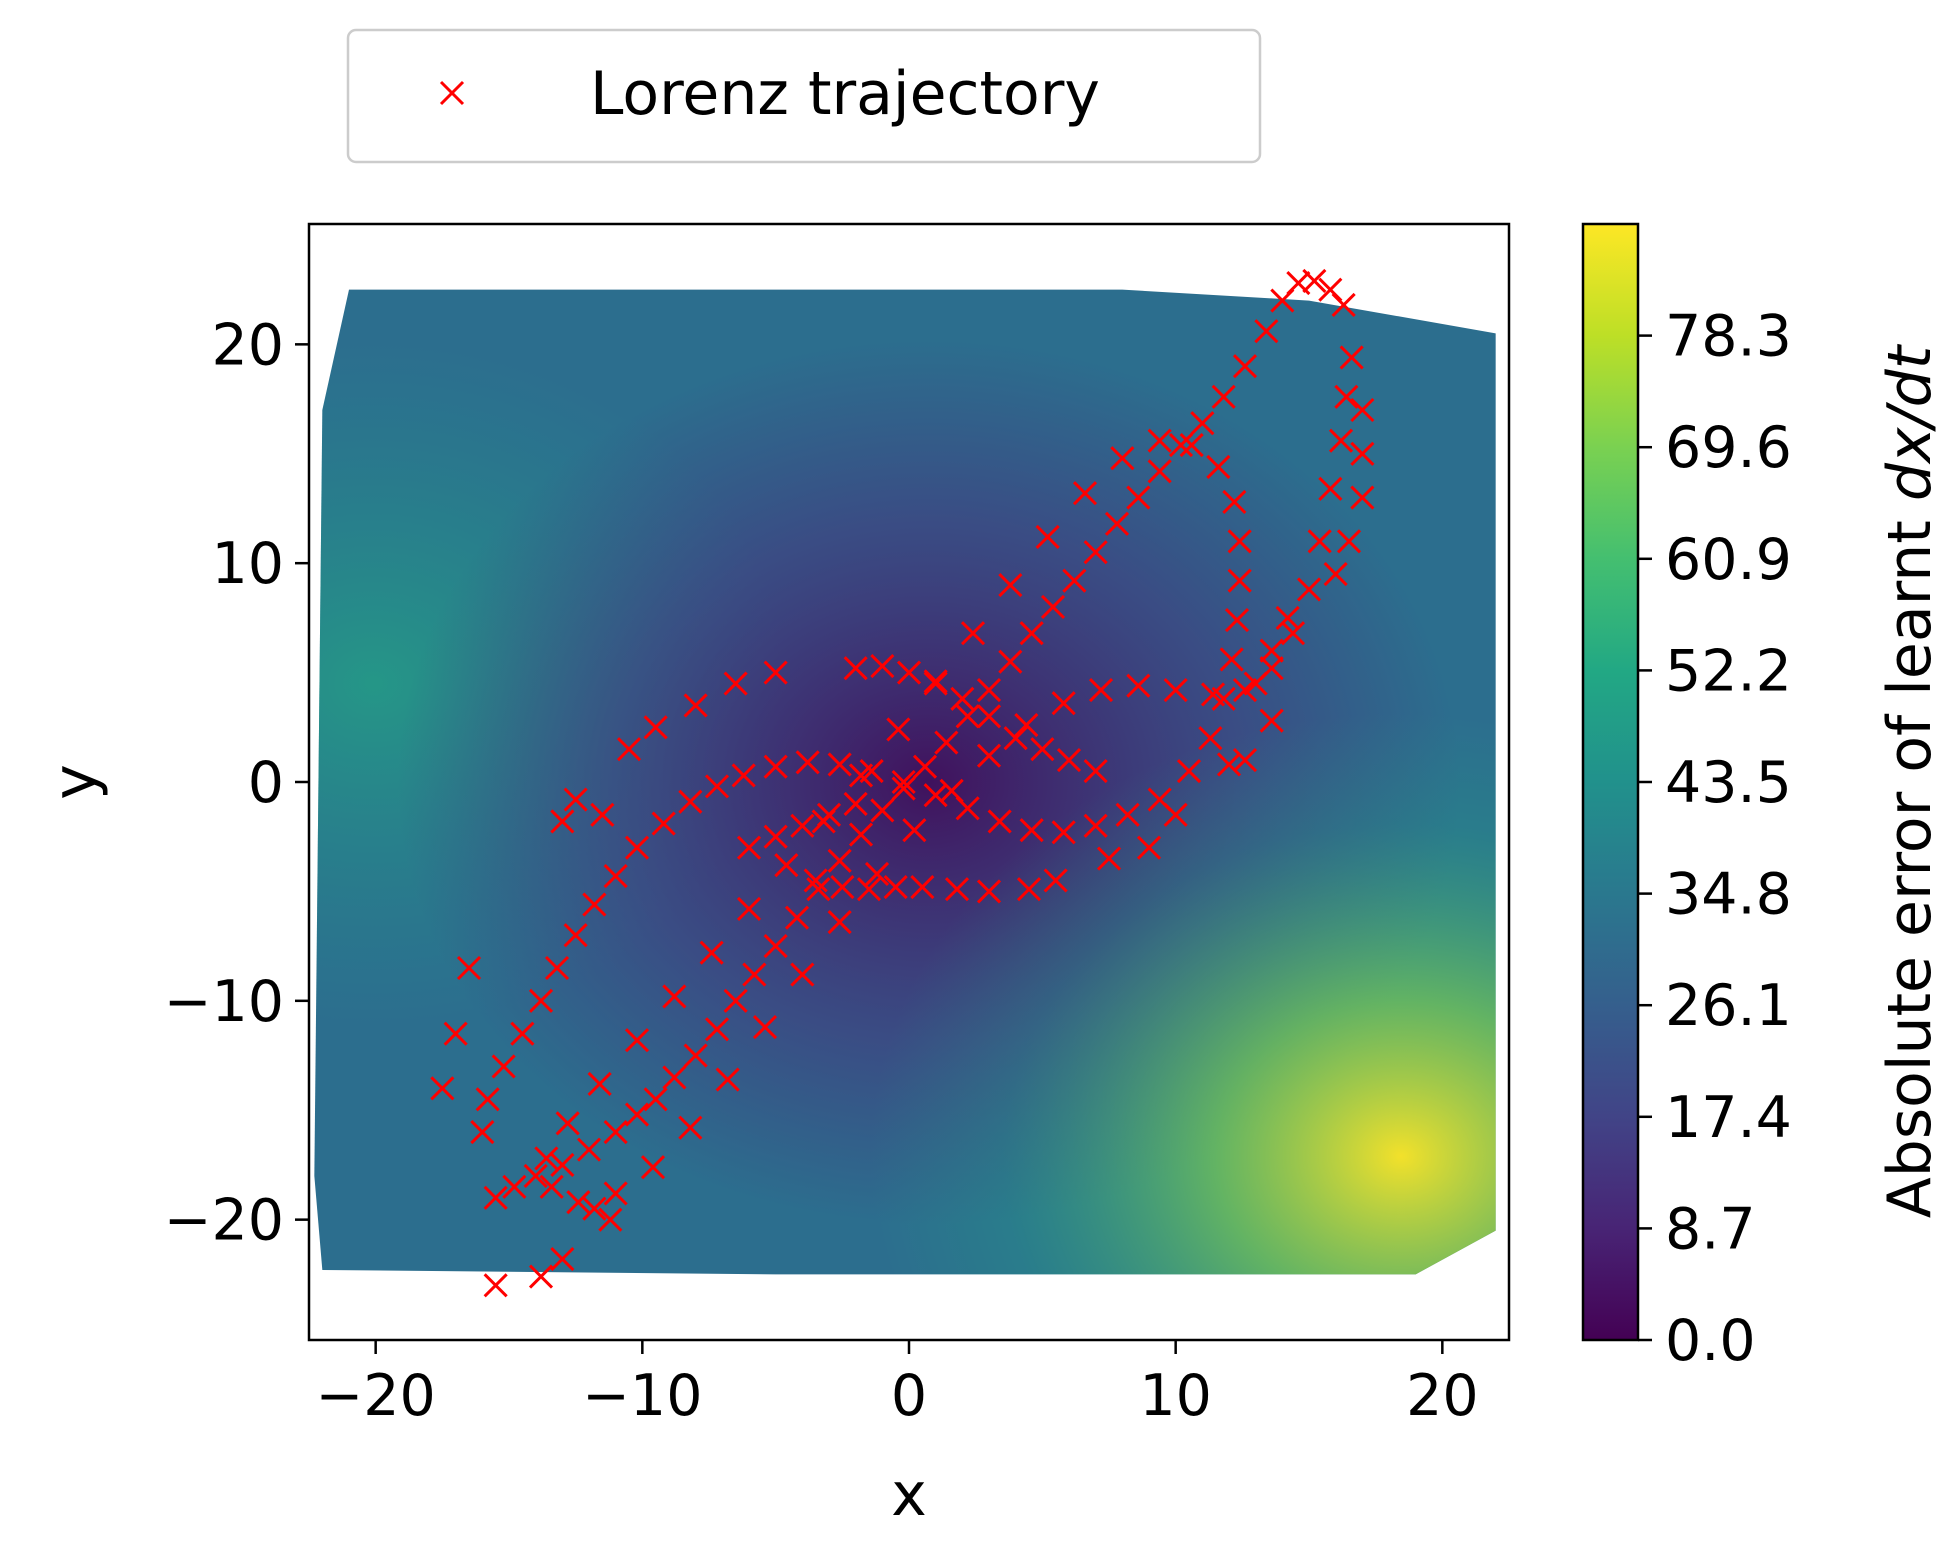 This screenshot has width=1943, height=1553. Describe the element at coordinates (1728, 448) in the screenshot. I see `colorbar-tick-label: 69.6` at that location.